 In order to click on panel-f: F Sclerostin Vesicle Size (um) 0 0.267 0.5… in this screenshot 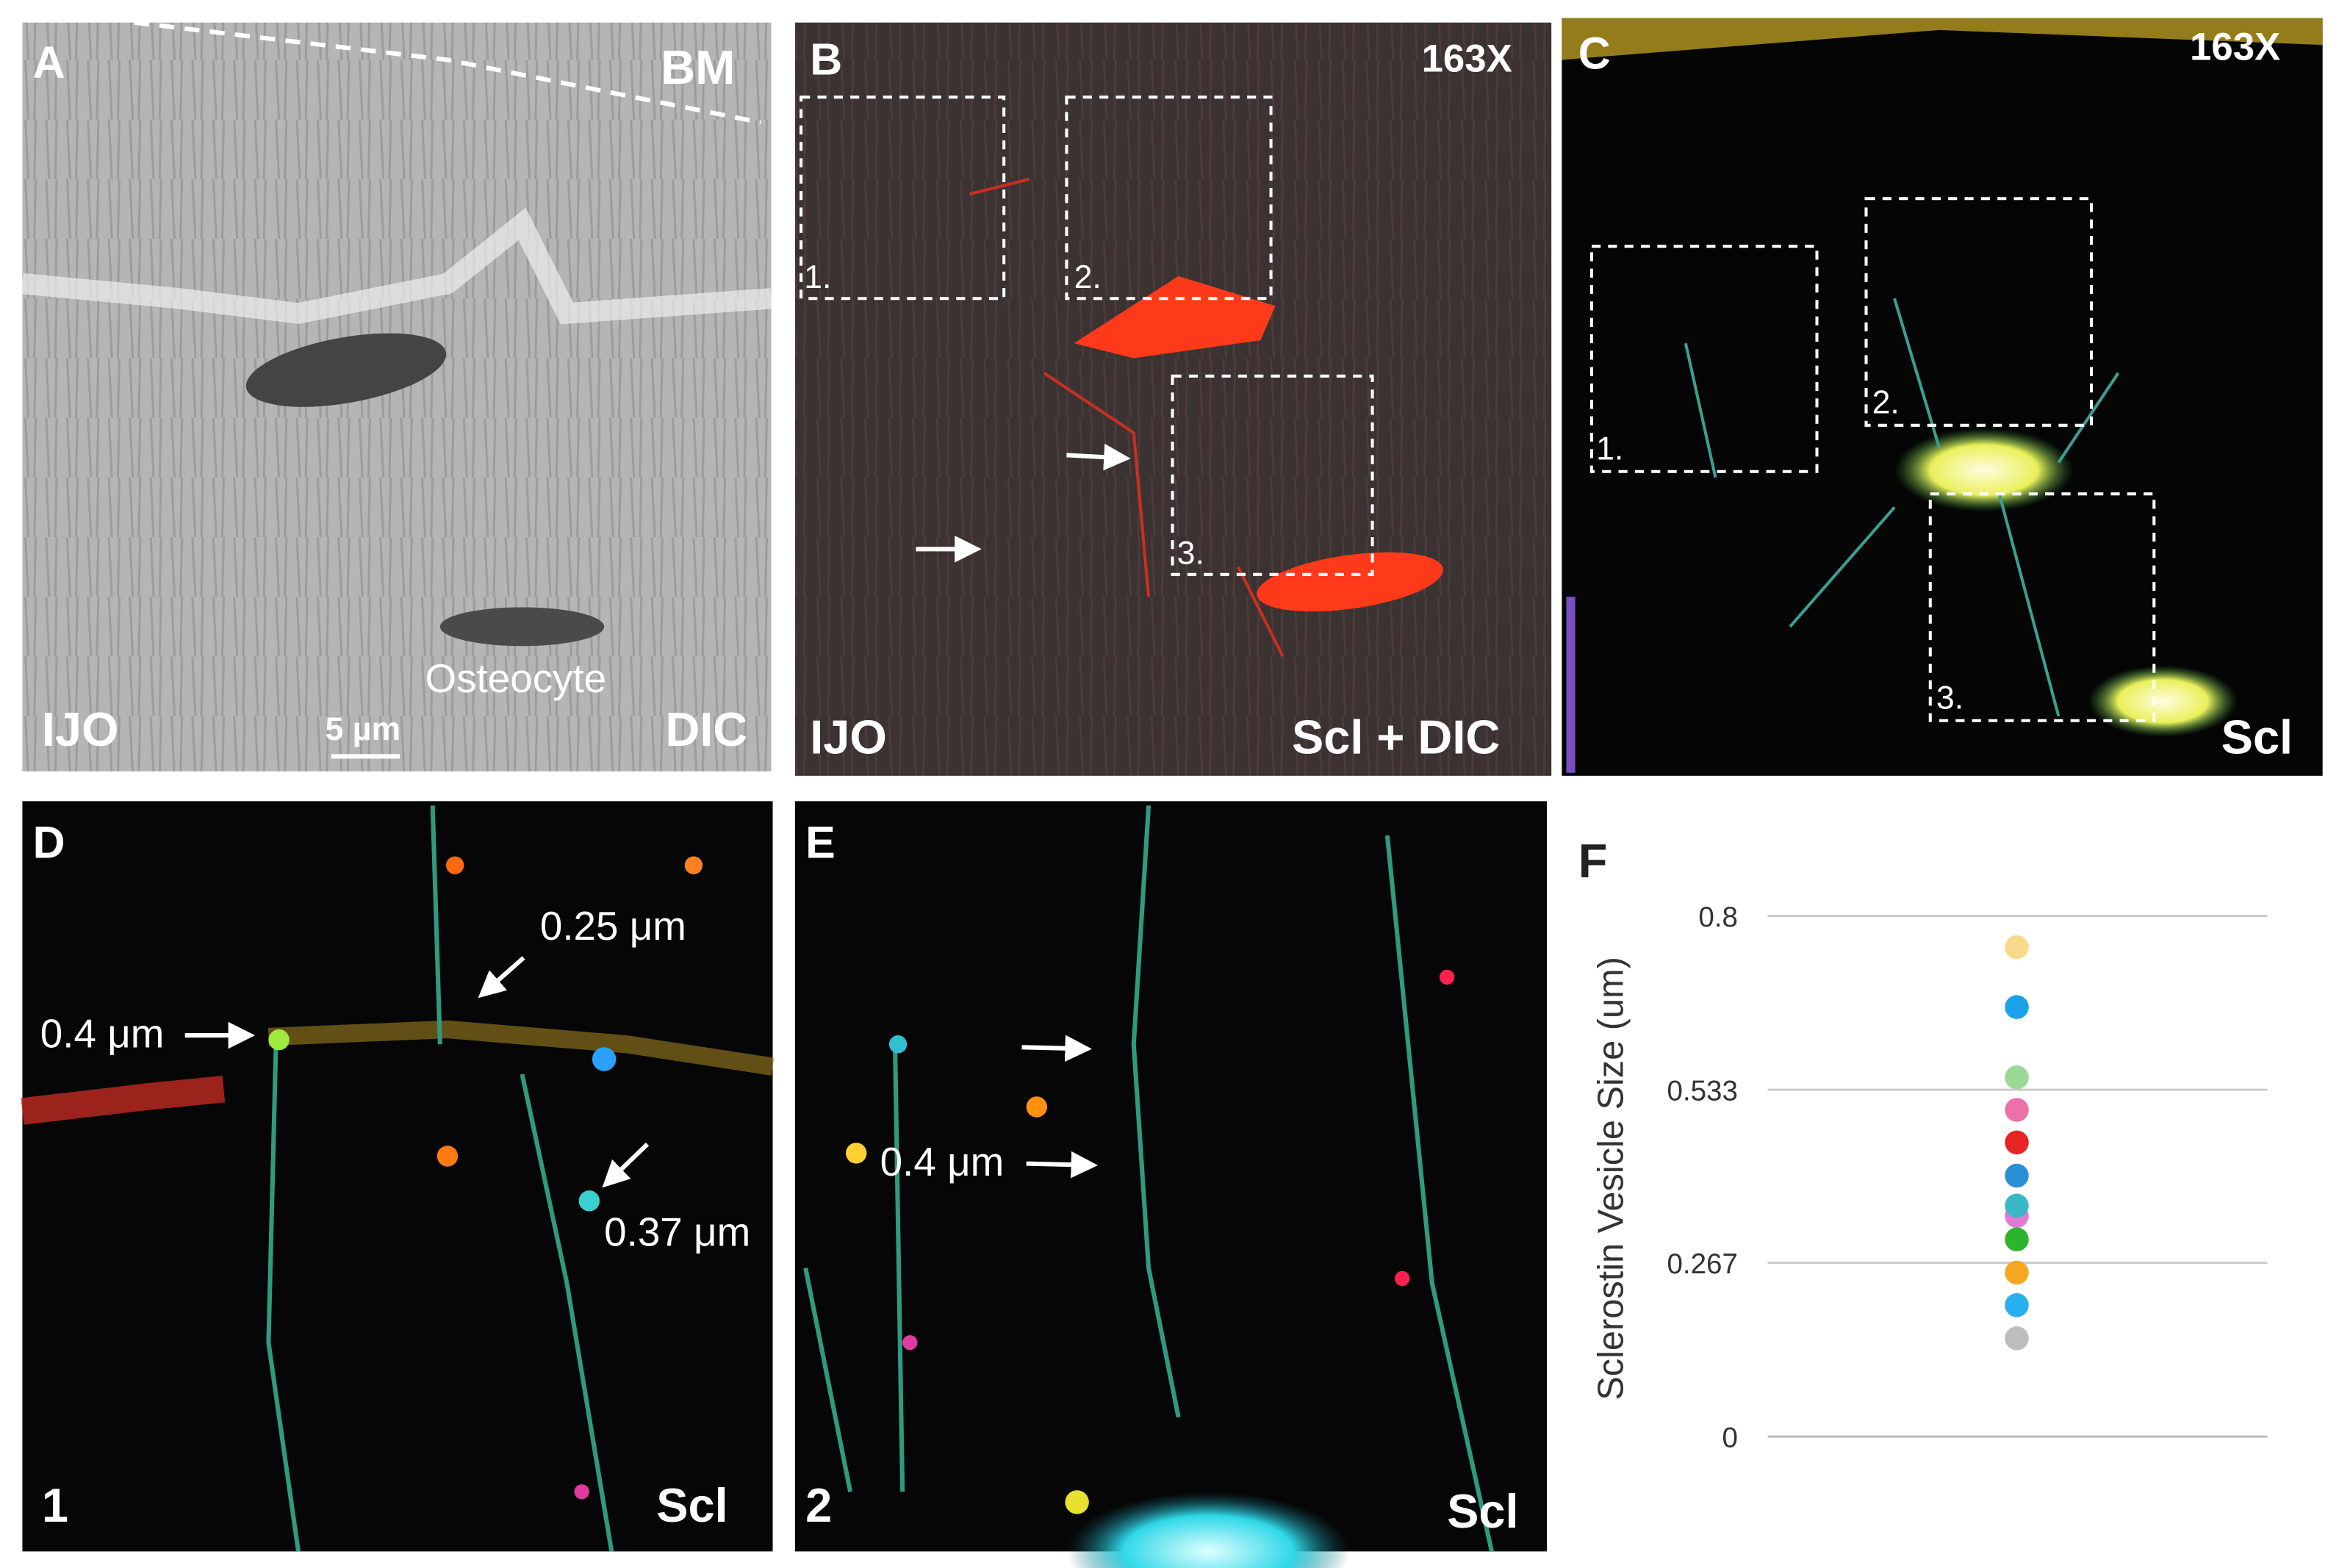, I will do `click(1923, 1143)`.